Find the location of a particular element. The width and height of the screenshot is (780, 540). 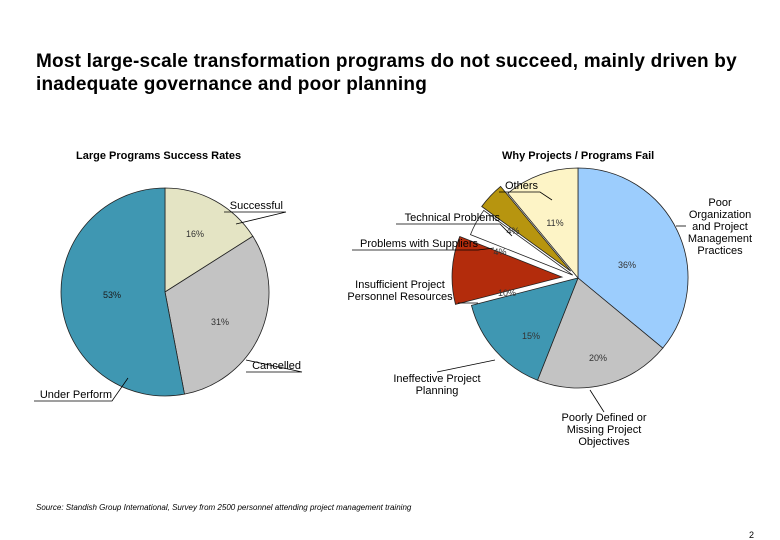

pie-chart-failure-reasons: 36% 20% 15% 10% 4% 4% 11% is located at coordinates (570, 278).